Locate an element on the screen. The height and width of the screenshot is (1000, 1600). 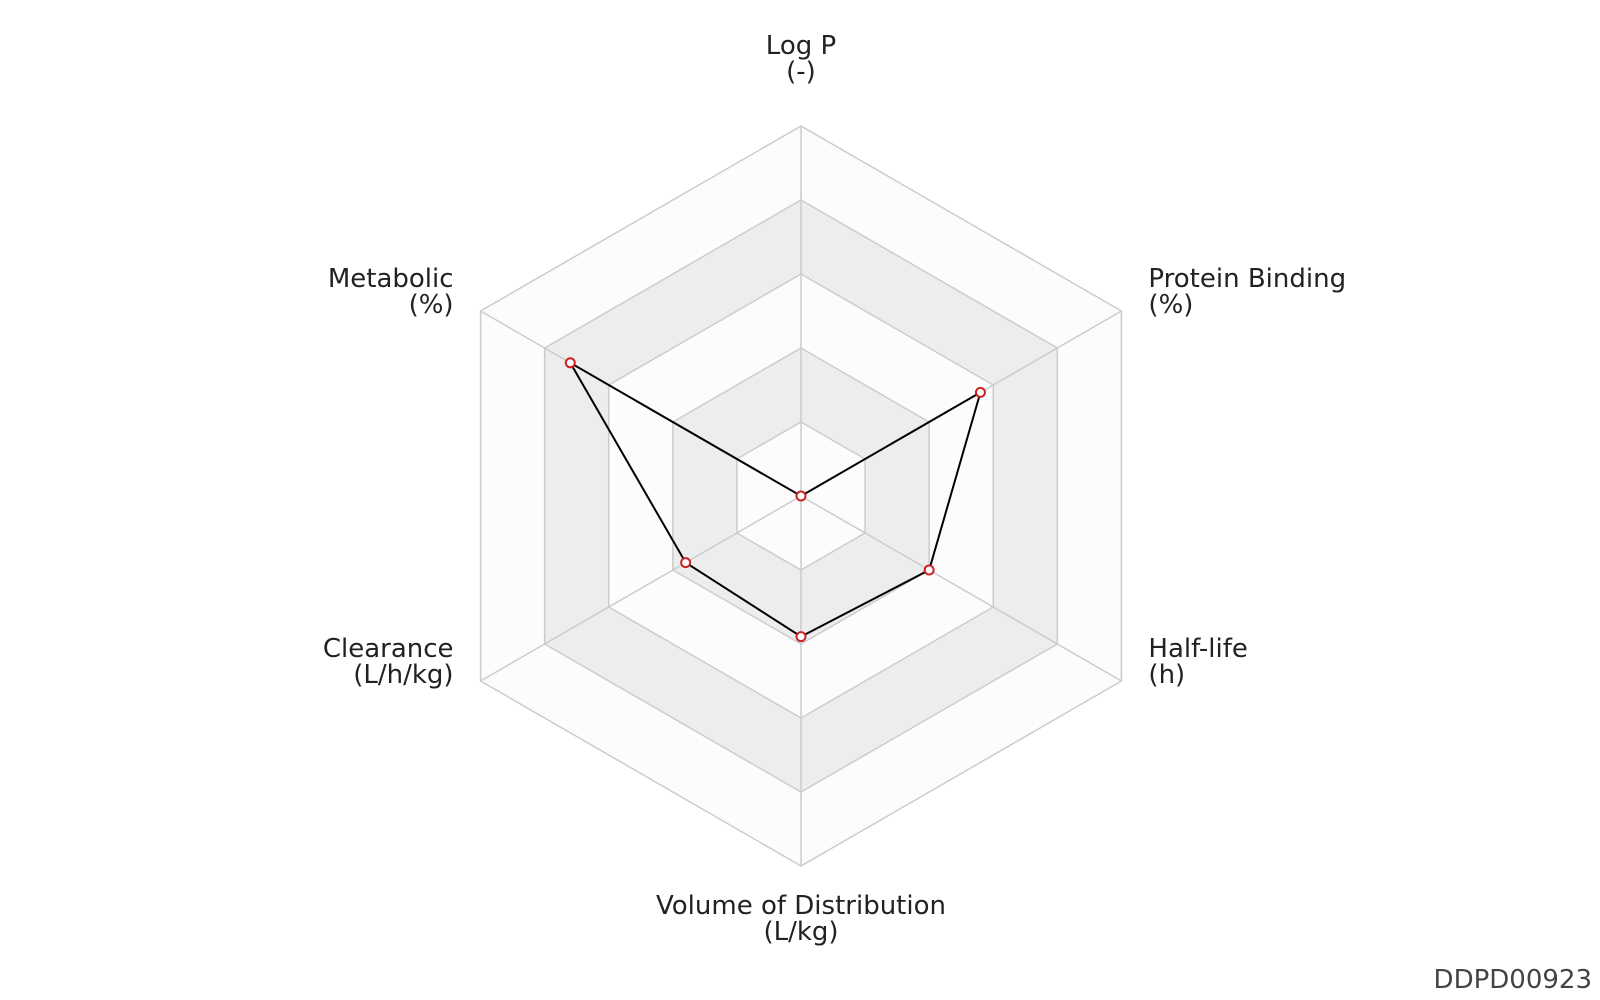
axis-label: Log P is located at coordinates (801, 46).